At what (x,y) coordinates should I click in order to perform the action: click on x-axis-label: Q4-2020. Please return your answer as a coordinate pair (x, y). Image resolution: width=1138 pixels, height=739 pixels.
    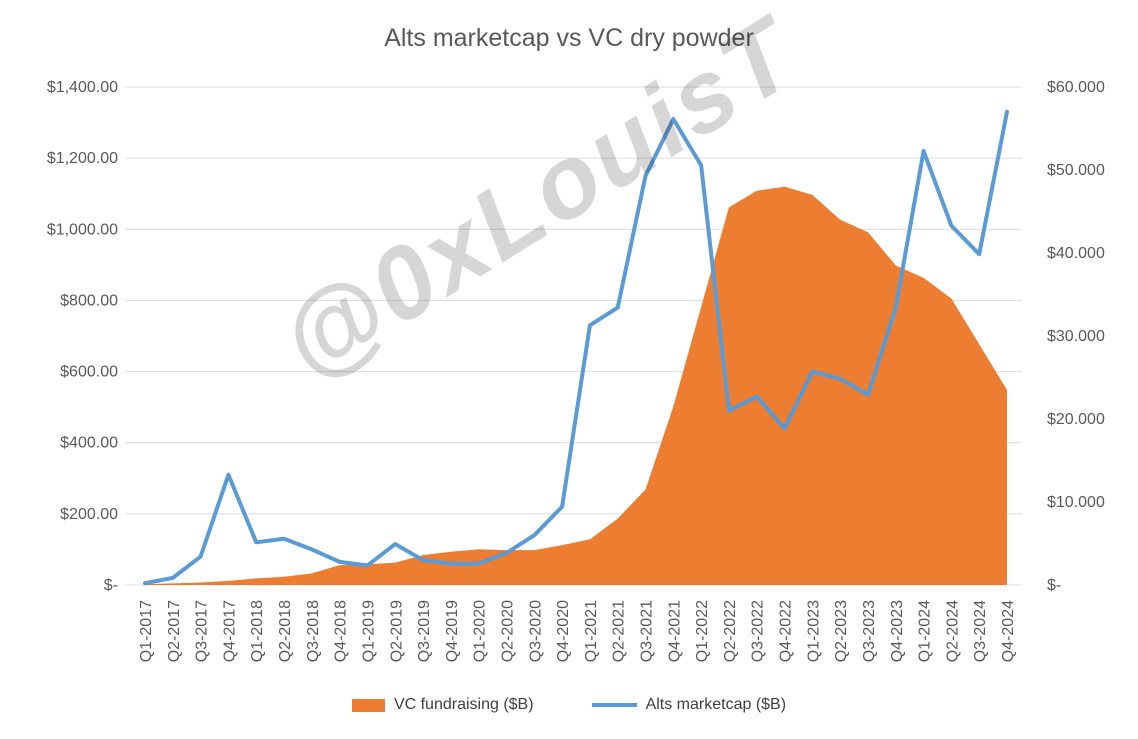
    Looking at the image, I should click on (563, 631).